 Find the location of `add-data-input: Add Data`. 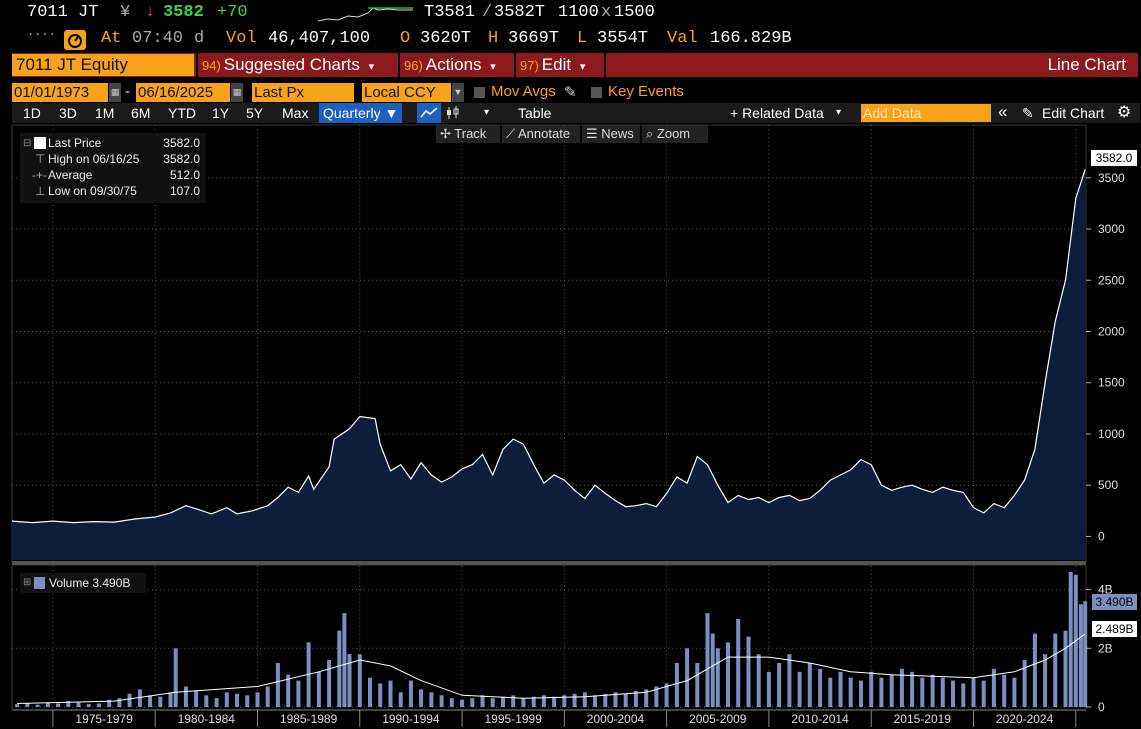

add-data-input: Add Data is located at coordinates (926, 113).